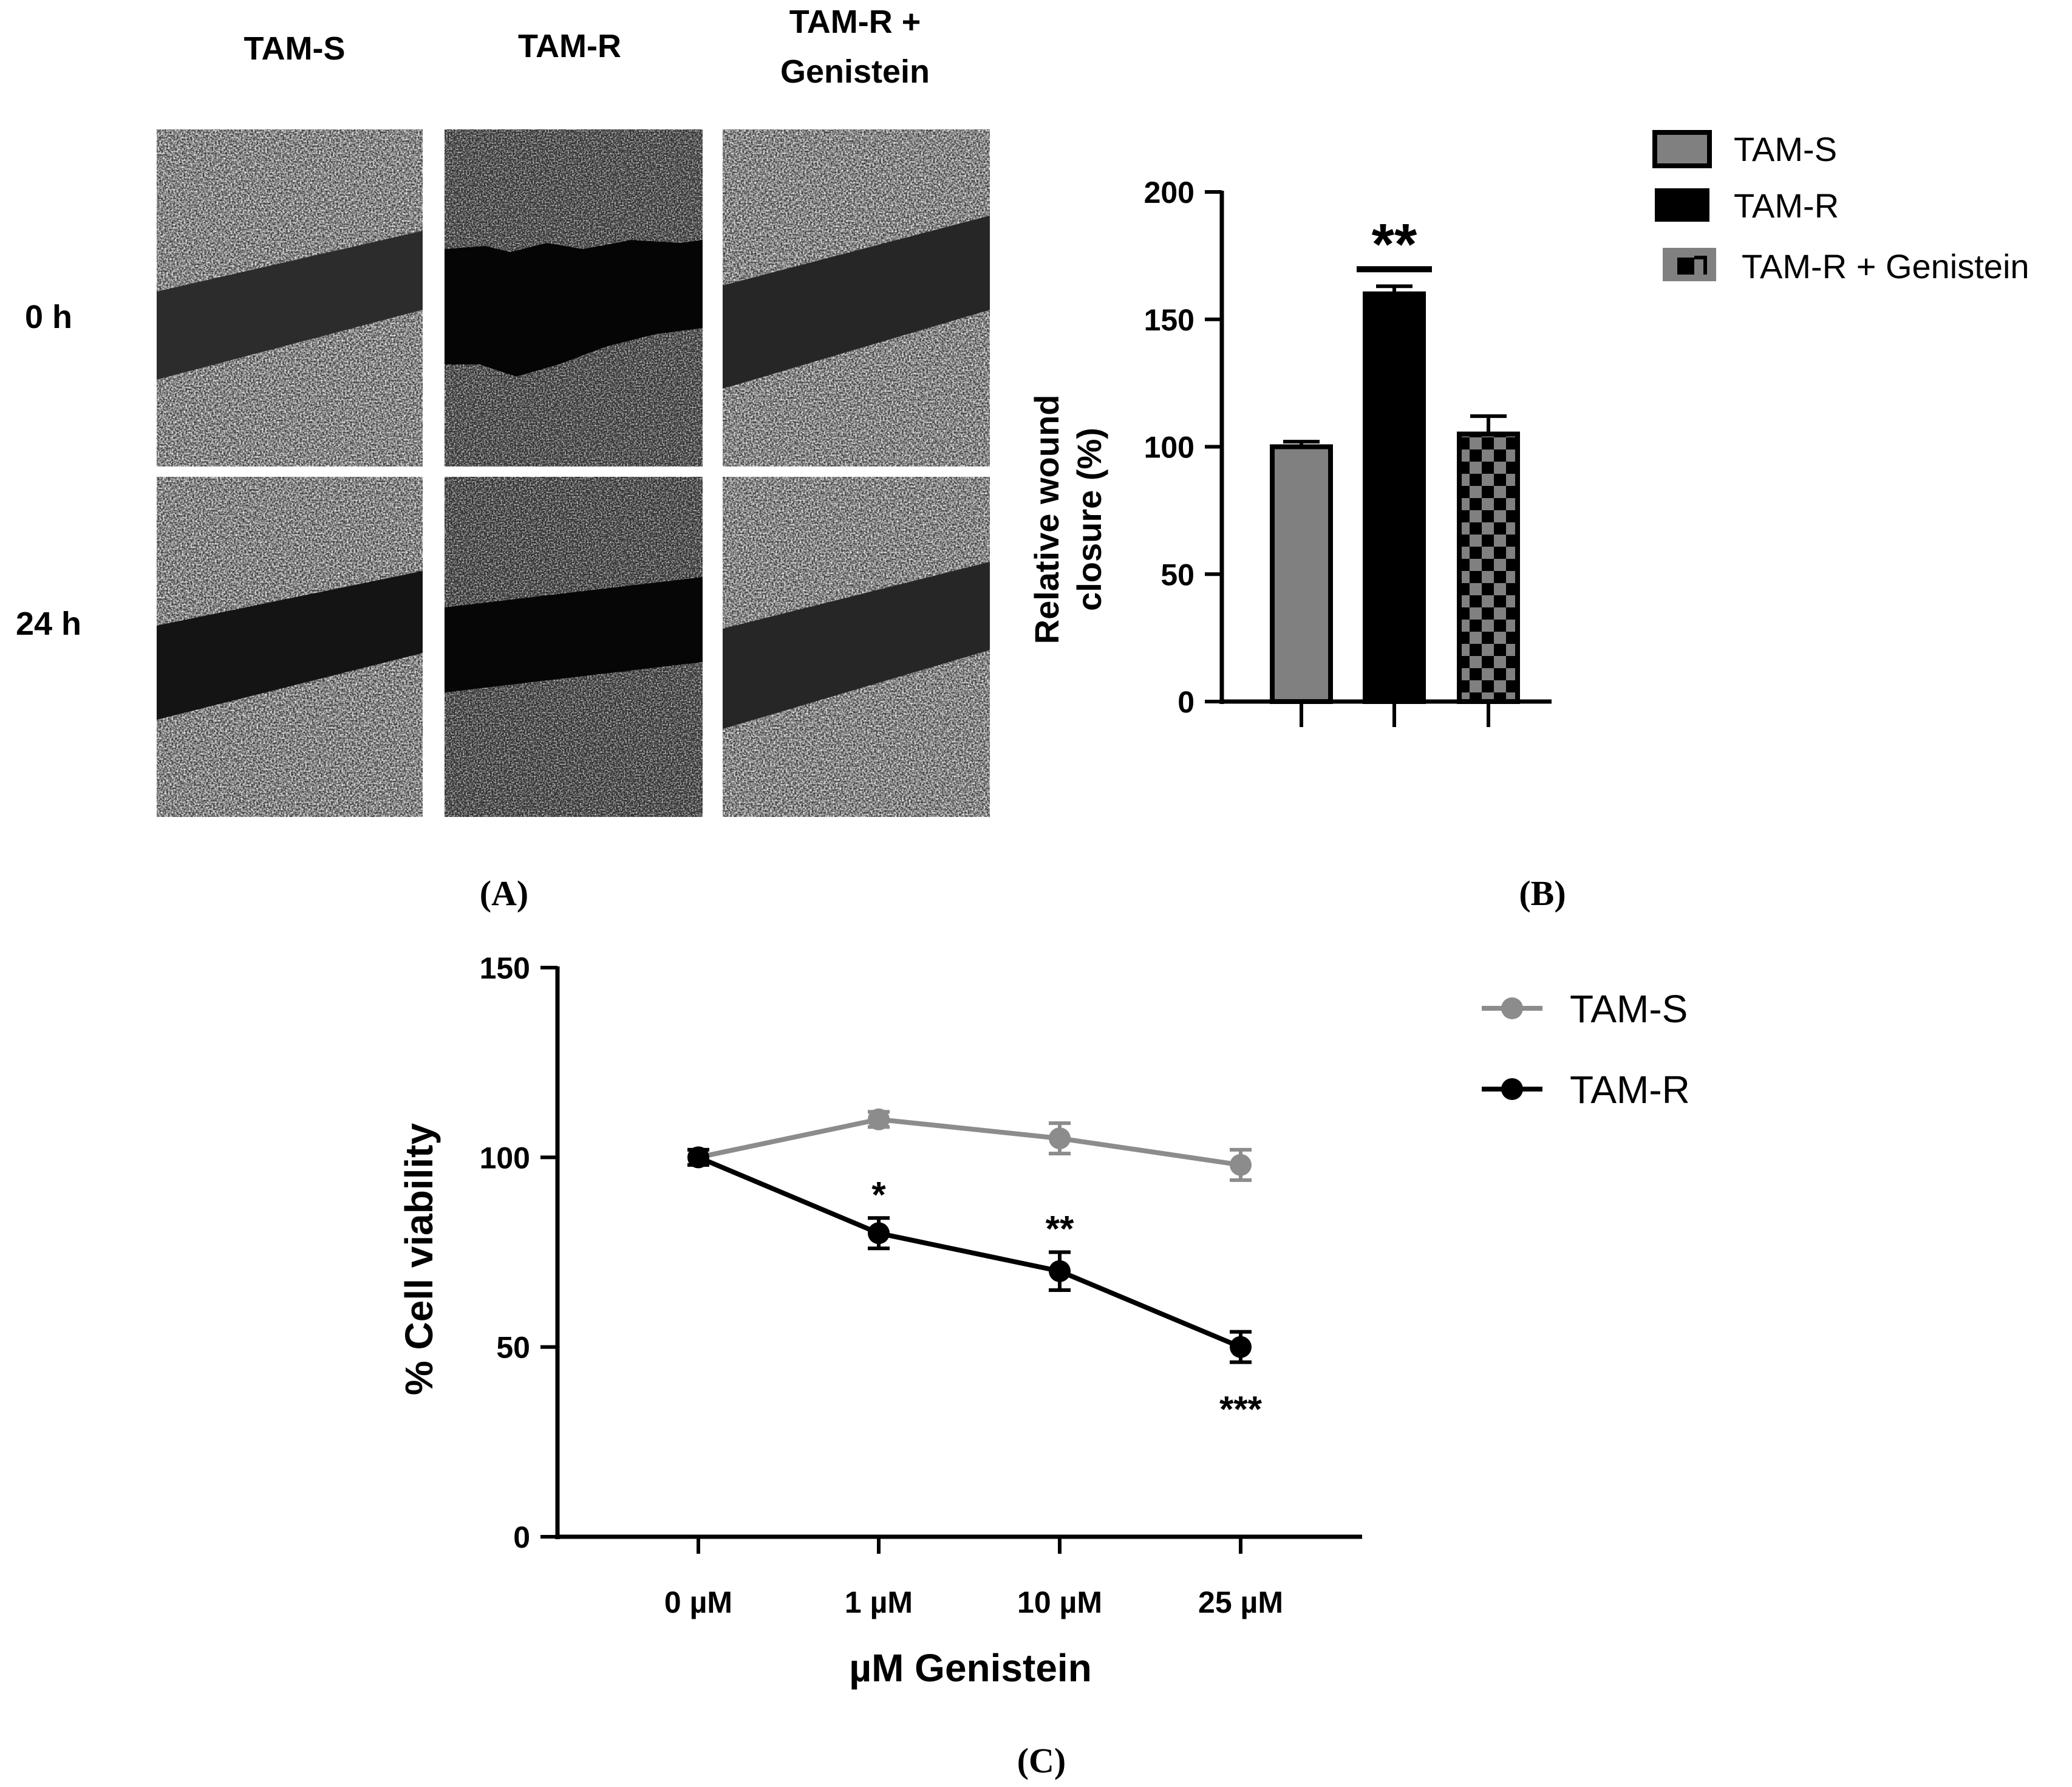 The height and width of the screenshot is (1787, 2072). What do you see at coordinates (1041, 1761) in the screenshot?
I see `panel-label-c: (C)` at bounding box center [1041, 1761].